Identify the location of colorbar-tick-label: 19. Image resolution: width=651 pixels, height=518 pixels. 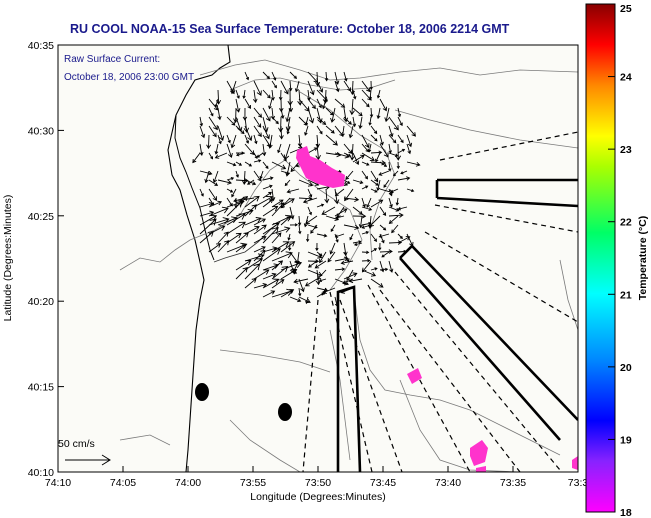
(626, 440).